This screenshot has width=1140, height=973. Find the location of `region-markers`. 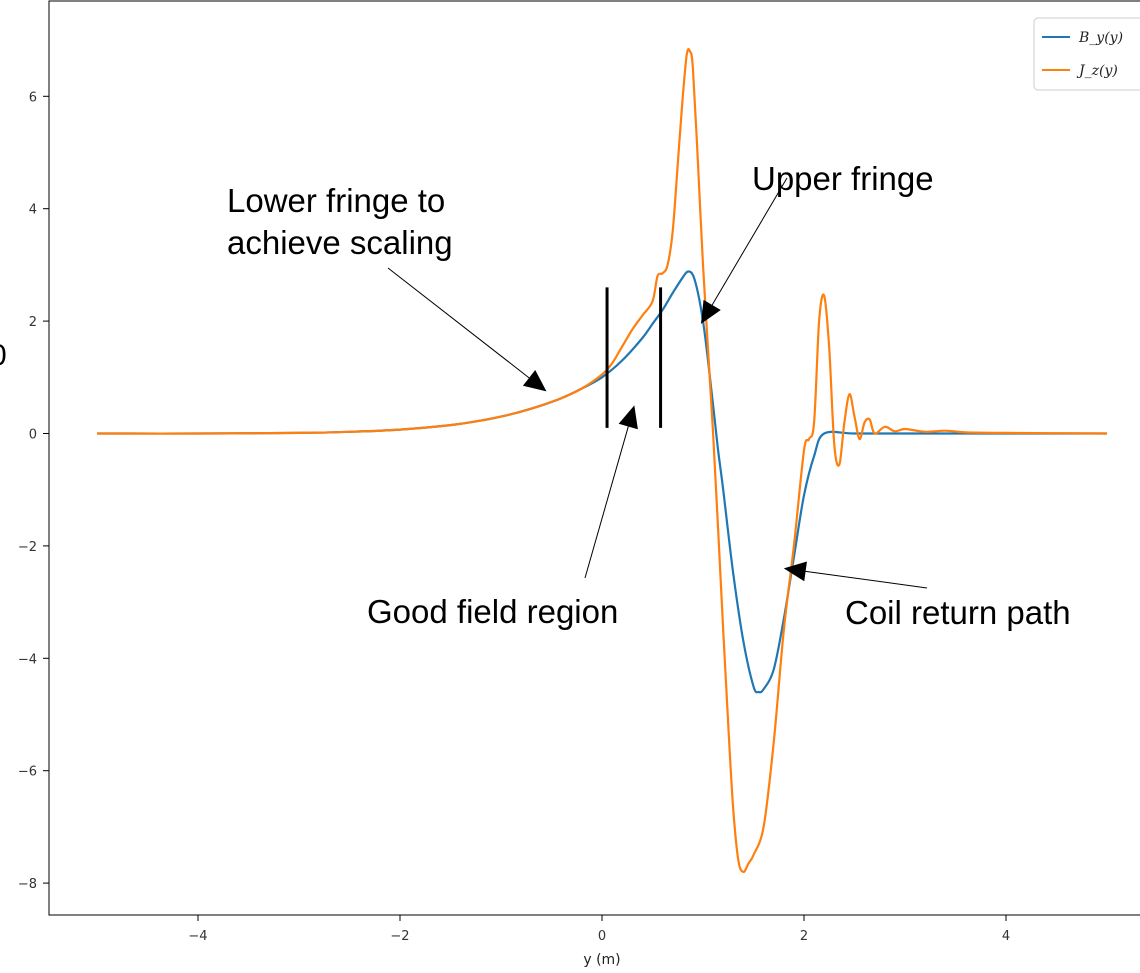

region-markers is located at coordinates (634, 357).